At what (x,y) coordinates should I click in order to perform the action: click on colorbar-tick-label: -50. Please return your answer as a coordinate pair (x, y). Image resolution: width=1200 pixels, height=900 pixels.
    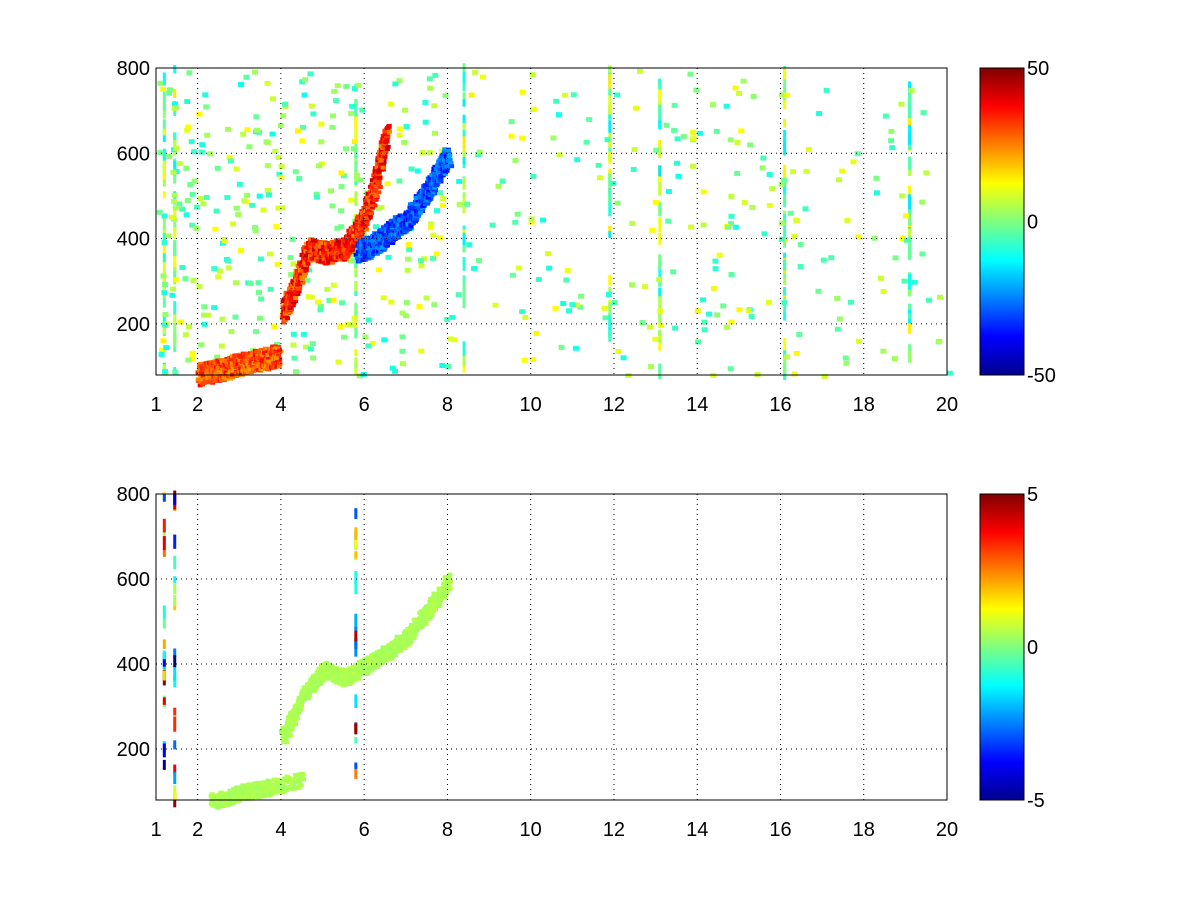
    Looking at the image, I should click on (1041, 376).